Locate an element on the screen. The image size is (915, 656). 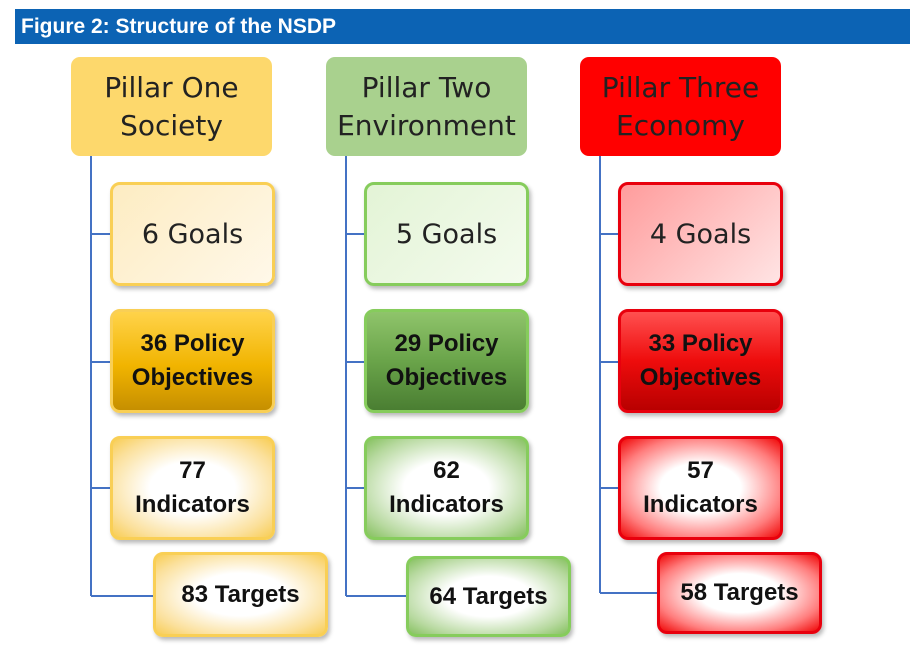
pillar-three-policy-objectives: 33 Policy Objectives is located at coordinates (700, 361).